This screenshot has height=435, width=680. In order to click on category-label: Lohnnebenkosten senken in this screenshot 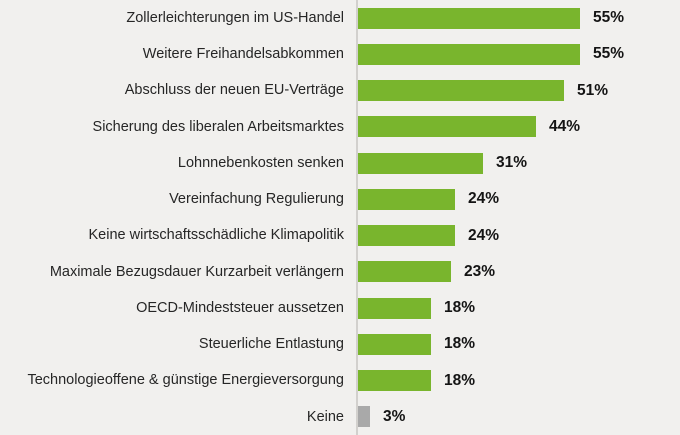, I will do `click(260, 162)`.